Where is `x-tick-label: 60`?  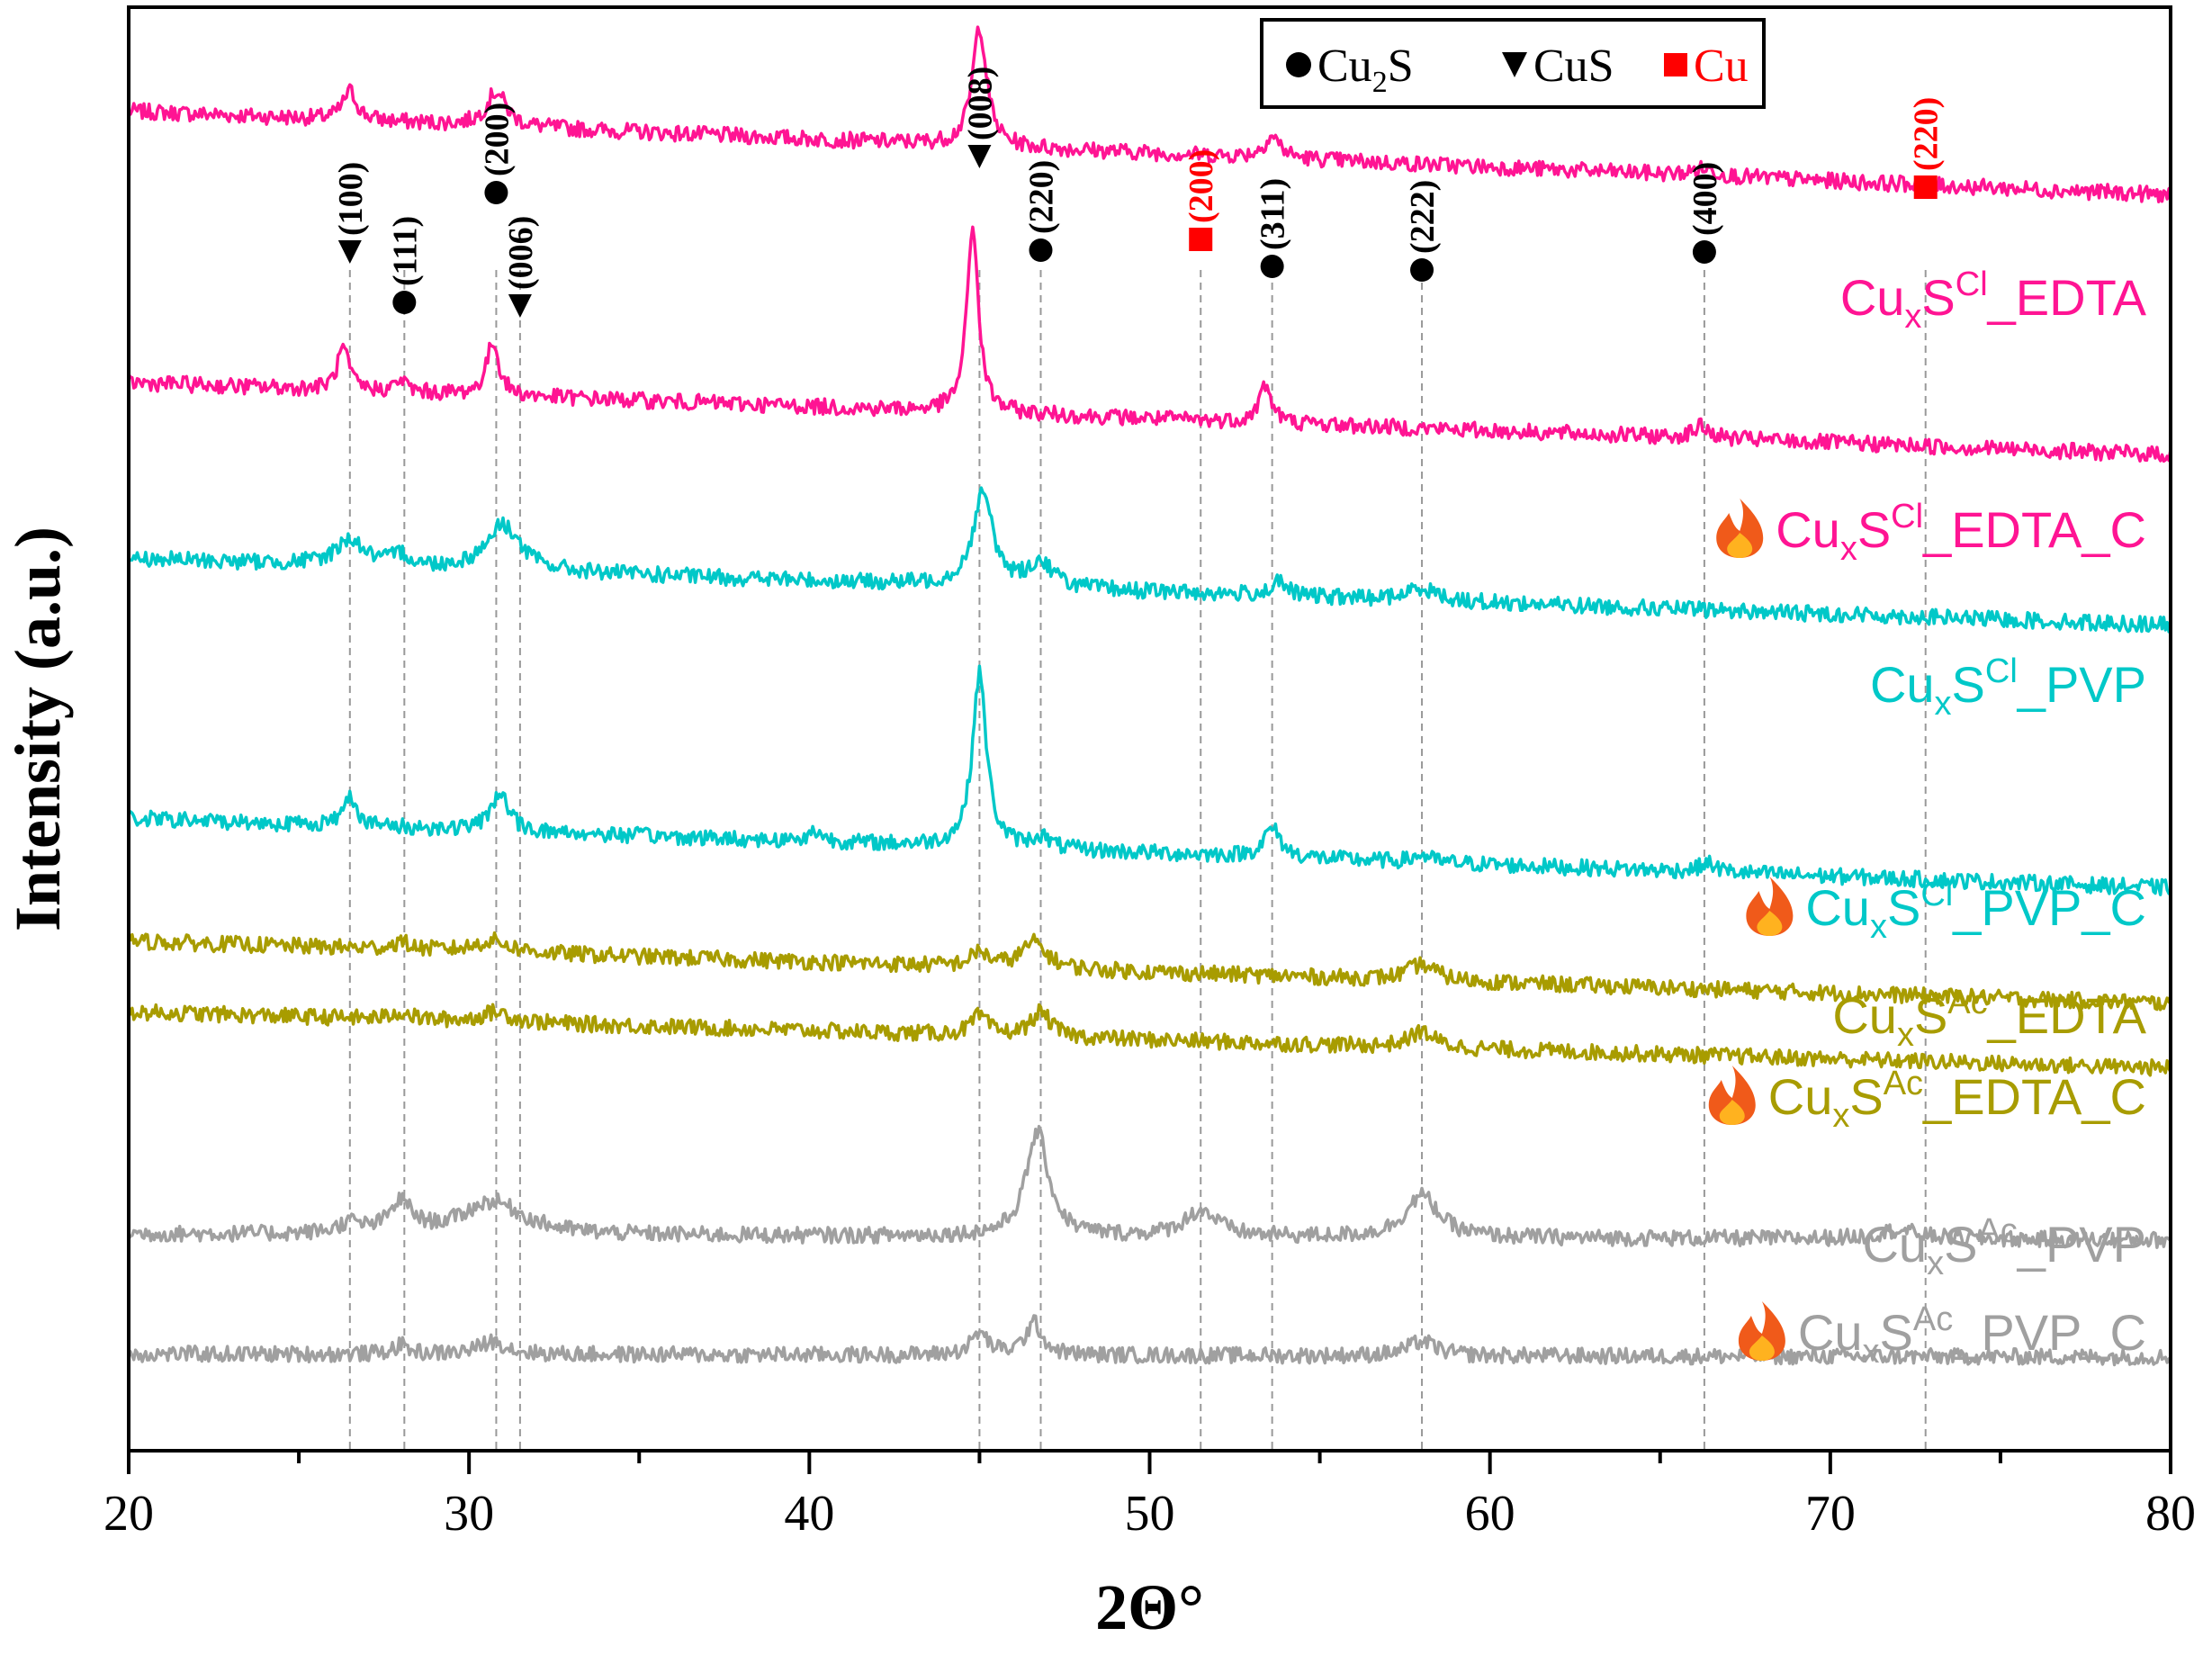 x-tick-label: 60 is located at coordinates (1490, 1514).